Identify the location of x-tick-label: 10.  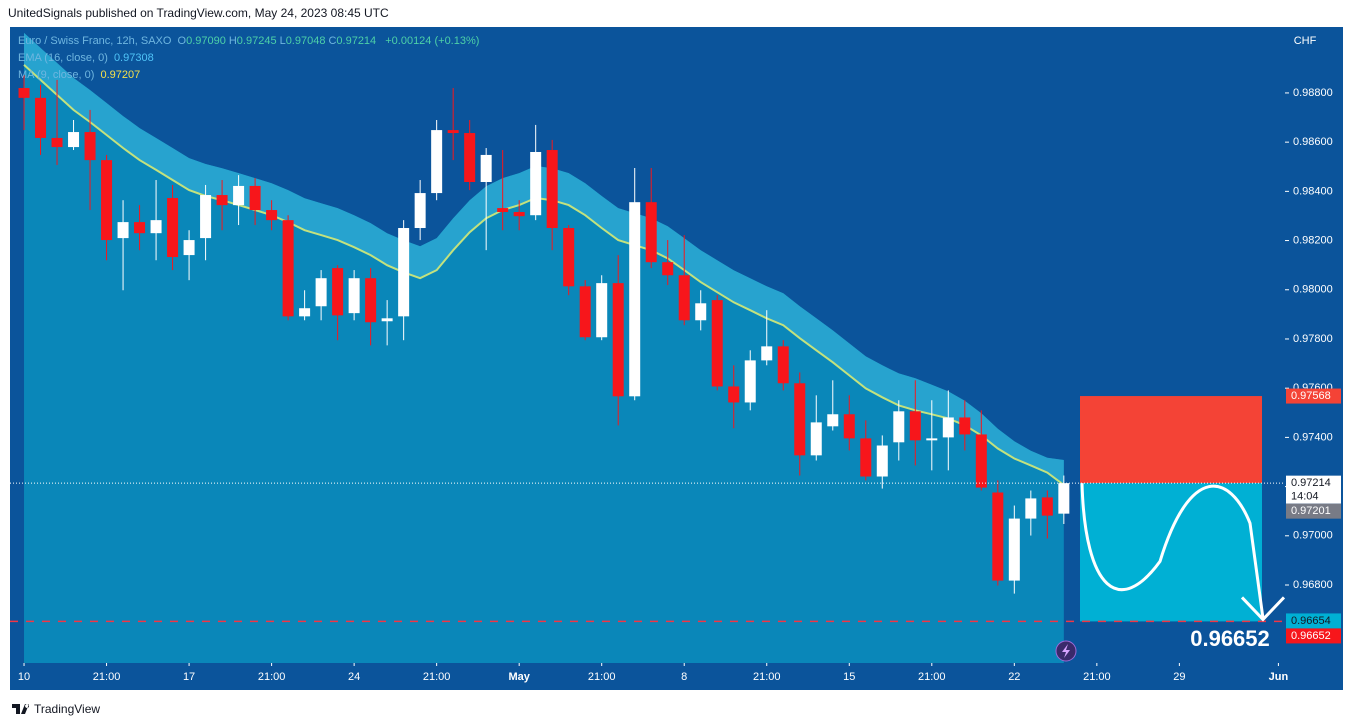
(24, 677).